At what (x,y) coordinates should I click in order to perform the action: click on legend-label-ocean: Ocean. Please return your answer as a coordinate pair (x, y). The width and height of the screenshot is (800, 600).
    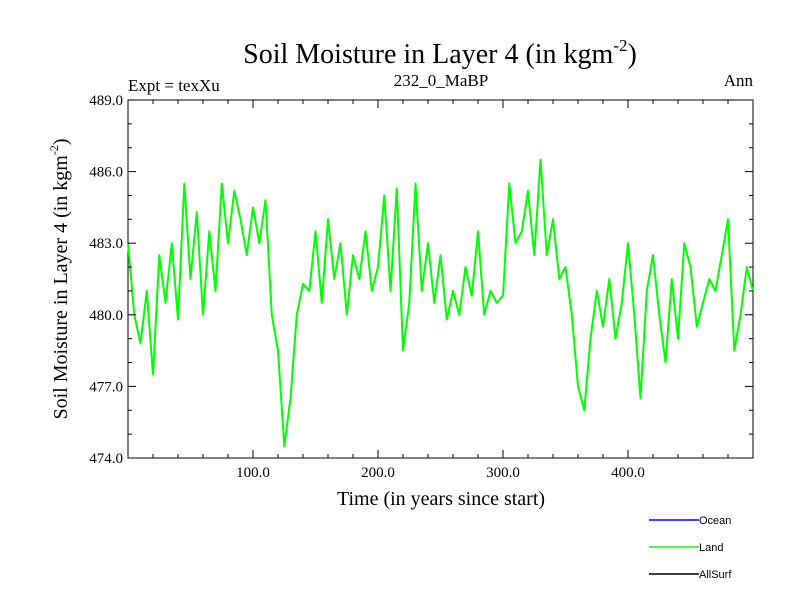
    Looking at the image, I should click on (715, 521).